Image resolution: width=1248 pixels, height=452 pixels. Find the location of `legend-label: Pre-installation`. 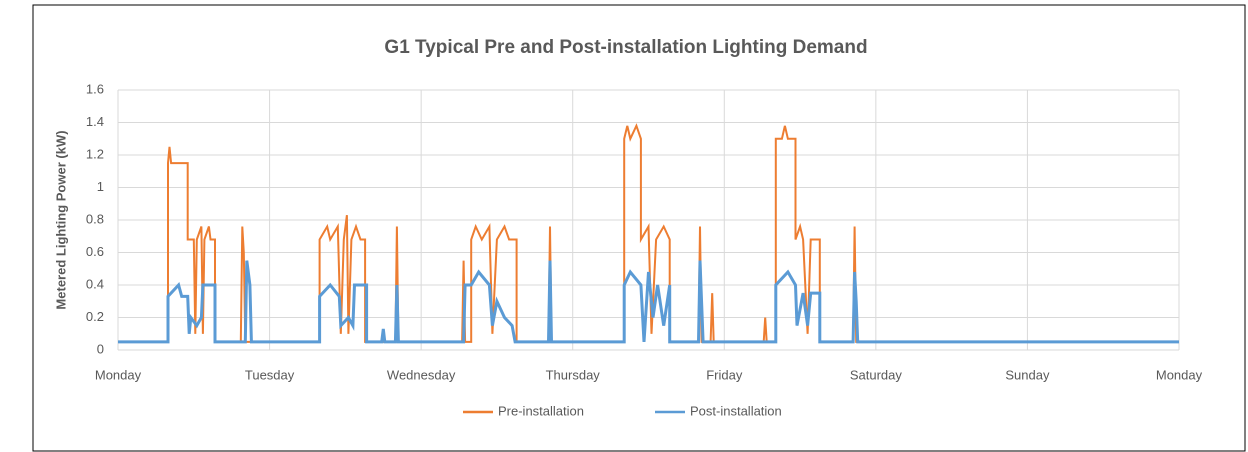

legend-label: Pre-installation is located at coordinates (541, 410).